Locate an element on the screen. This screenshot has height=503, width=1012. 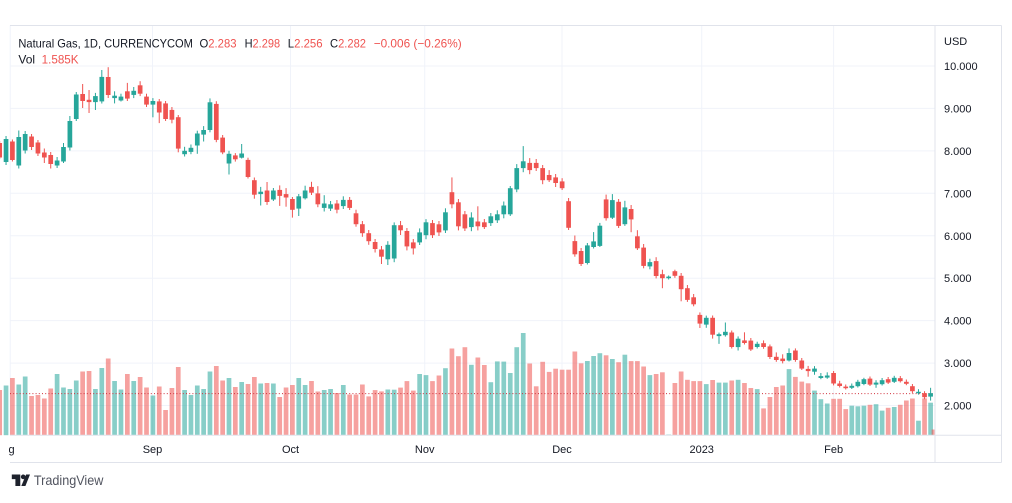
svg-text: −0.006 (−0.26%) is located at coordinates (418, 44).